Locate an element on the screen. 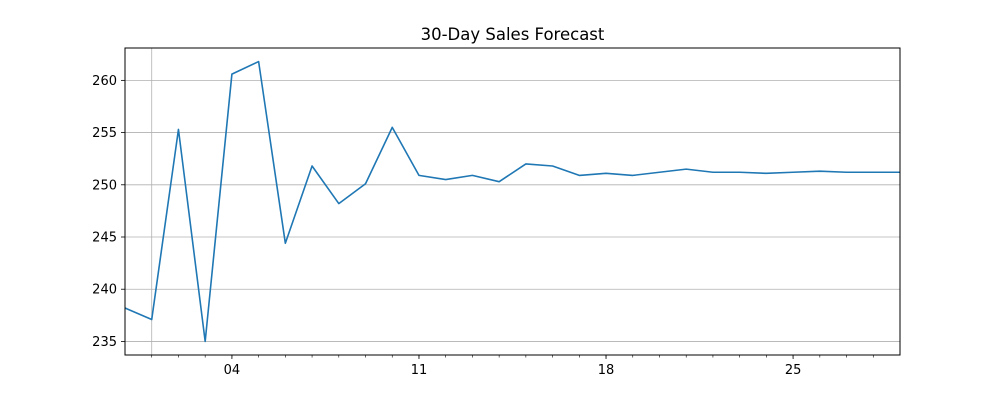 The height and width of the screenshot is (400, 1000). x-tick-label: 25 is located at coordinates (793, 370).